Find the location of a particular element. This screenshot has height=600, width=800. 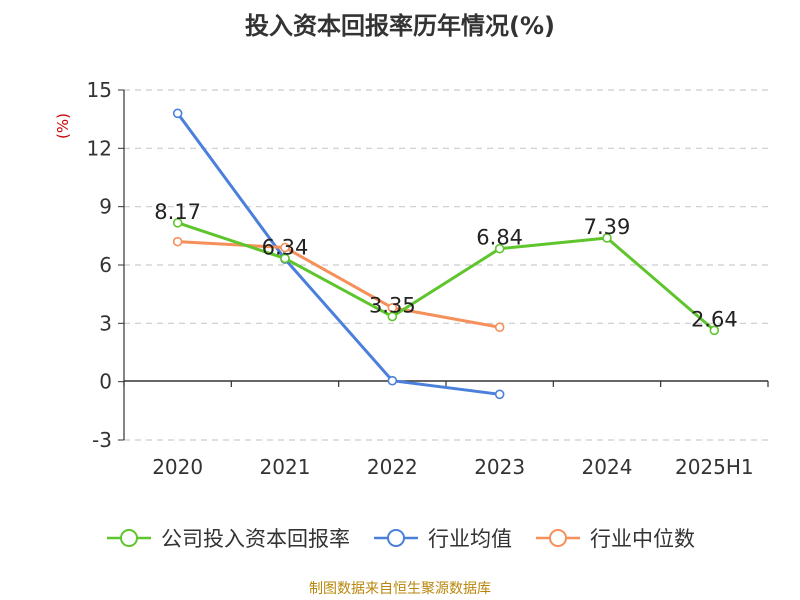

data-label: 6.34 is located at coordinates (285, 247).